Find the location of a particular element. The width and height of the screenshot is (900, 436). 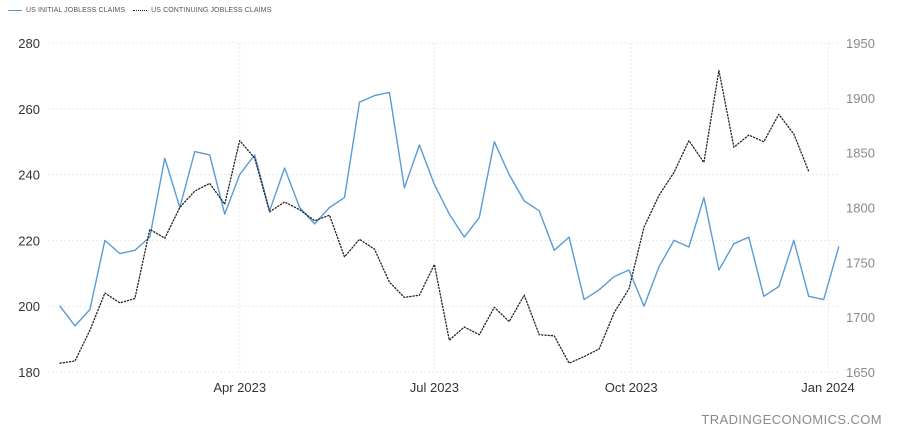

y-left-tick-label: 280 is located at coordinates (29, 43).